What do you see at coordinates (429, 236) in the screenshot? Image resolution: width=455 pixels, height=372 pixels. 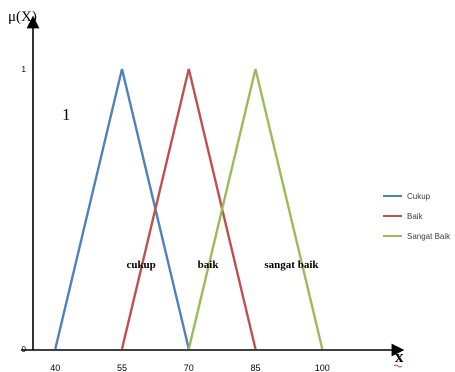 I see `legend-label: Sangat Baik` at bounding box center [429, 236].